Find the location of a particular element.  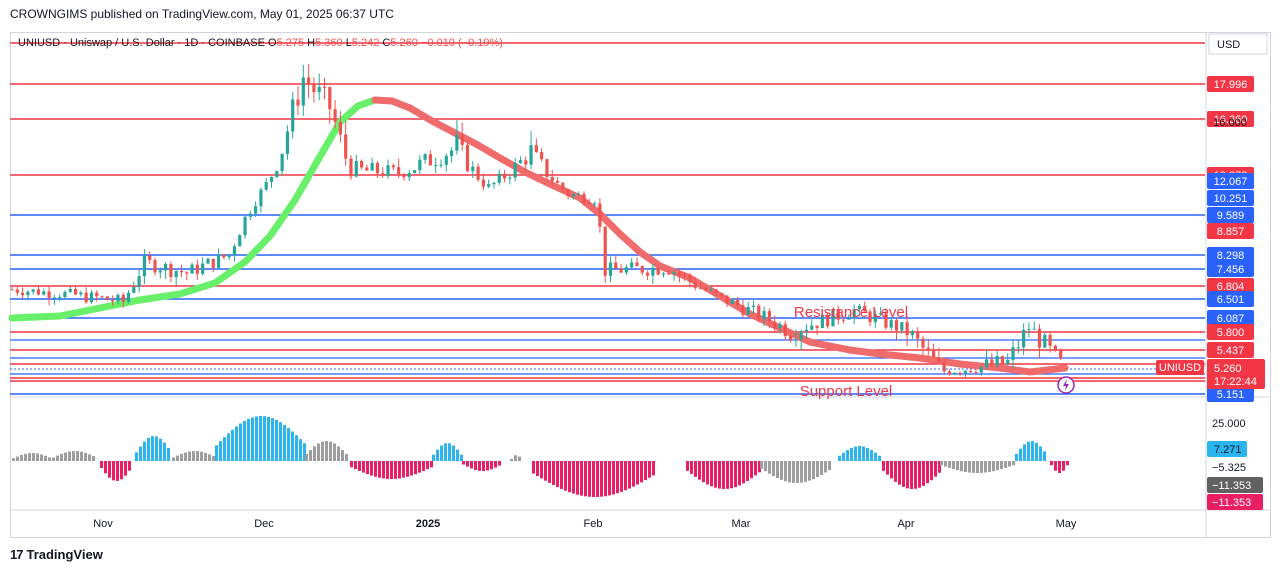

x-tick-May: May is located at coordinates (1066, 524).